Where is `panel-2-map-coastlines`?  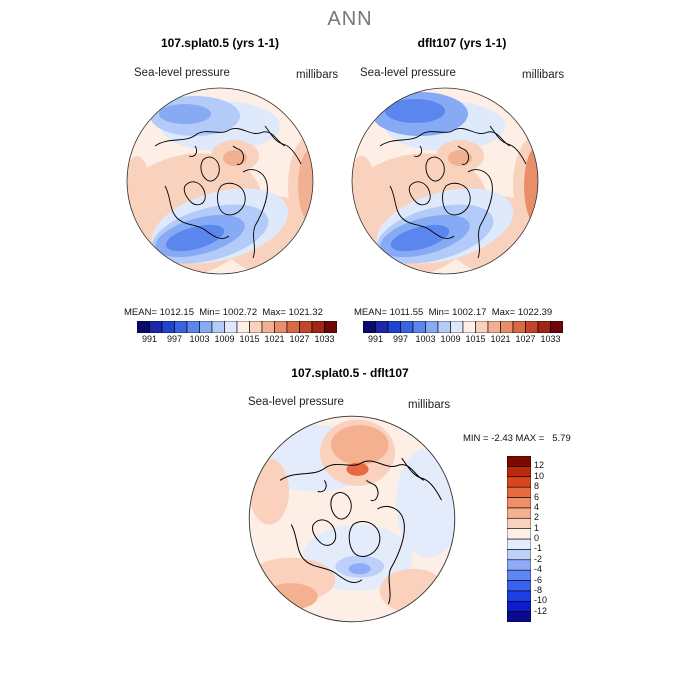
panel-2-map-coastlines is located at coordinates (453, 192).